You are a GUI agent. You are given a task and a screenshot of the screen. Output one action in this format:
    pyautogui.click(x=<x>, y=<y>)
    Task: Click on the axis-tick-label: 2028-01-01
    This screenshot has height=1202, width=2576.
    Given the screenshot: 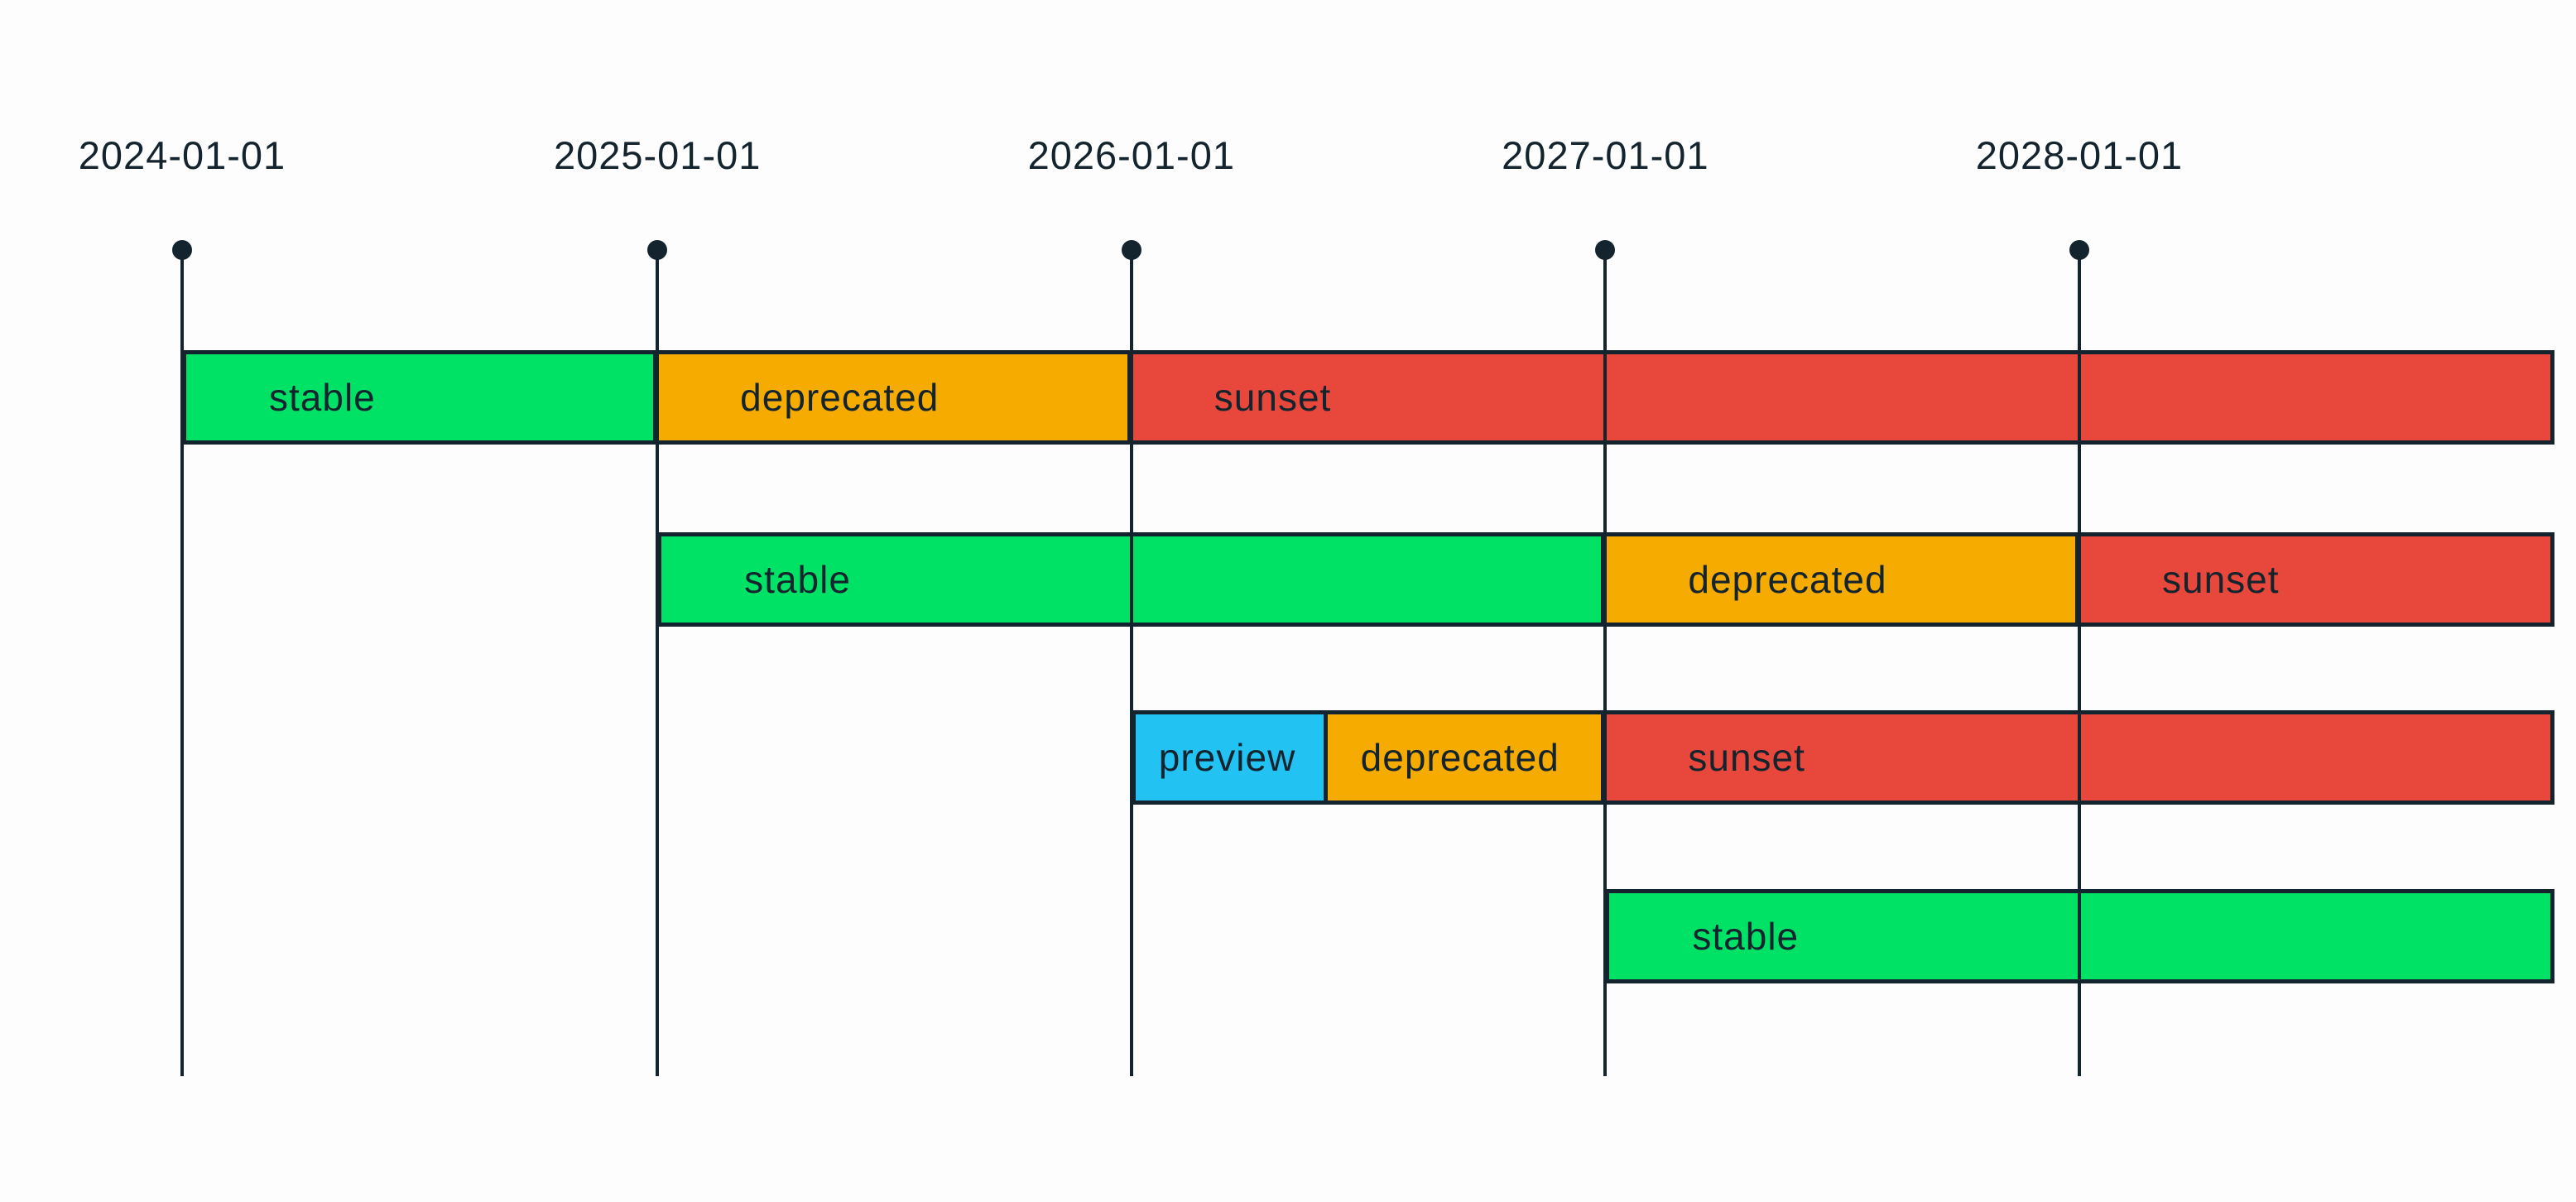 What is the action you would take?
    pyautogui.click(x=2079, y=155)
    